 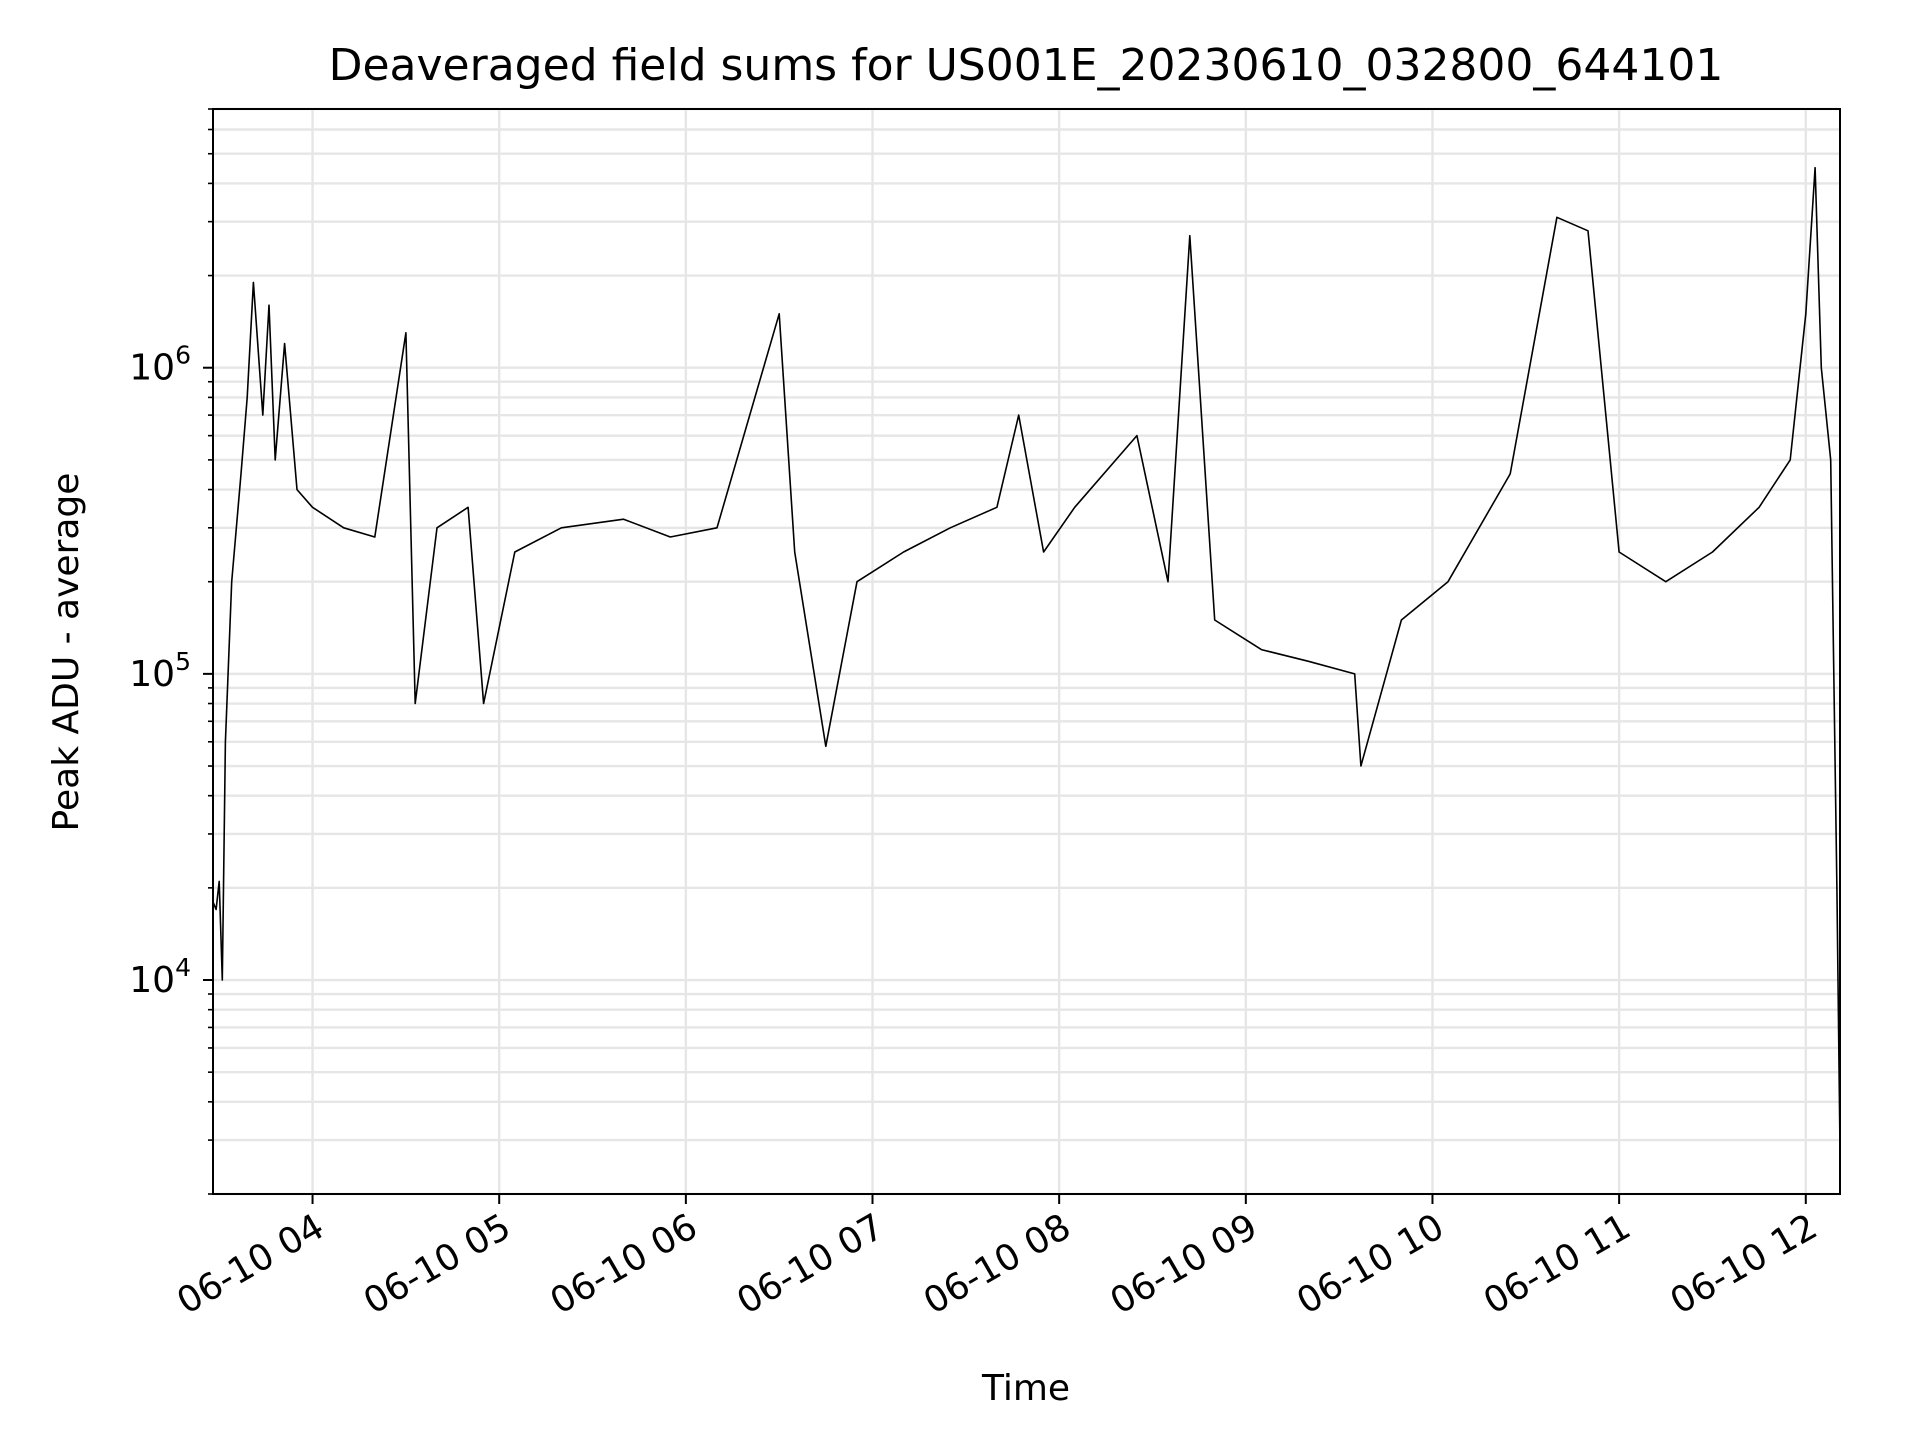 What do you see at coordinates (250, 1264) in the screenshot?
I see `x-tick-label: 06-10 04` at bounding box center [250, 1264].